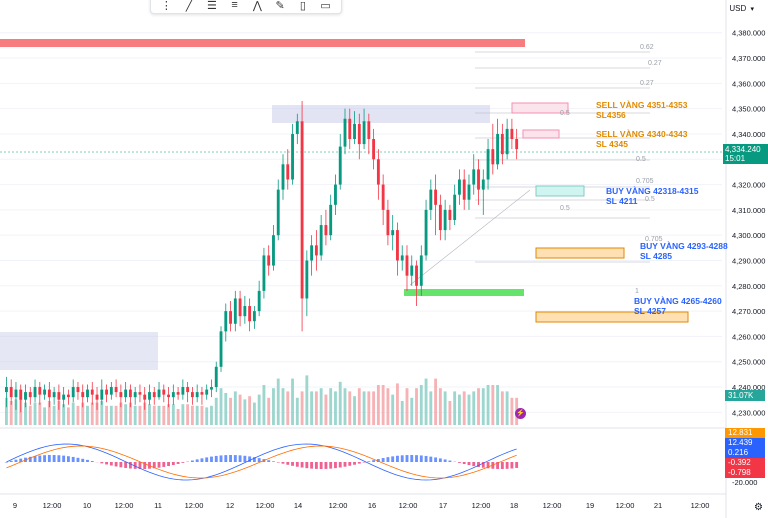 The image size is (768, 518). Describe the element at coordinates (748, 235) in the screenshot. I see `y-tick-label: 4,300.000` at that location.